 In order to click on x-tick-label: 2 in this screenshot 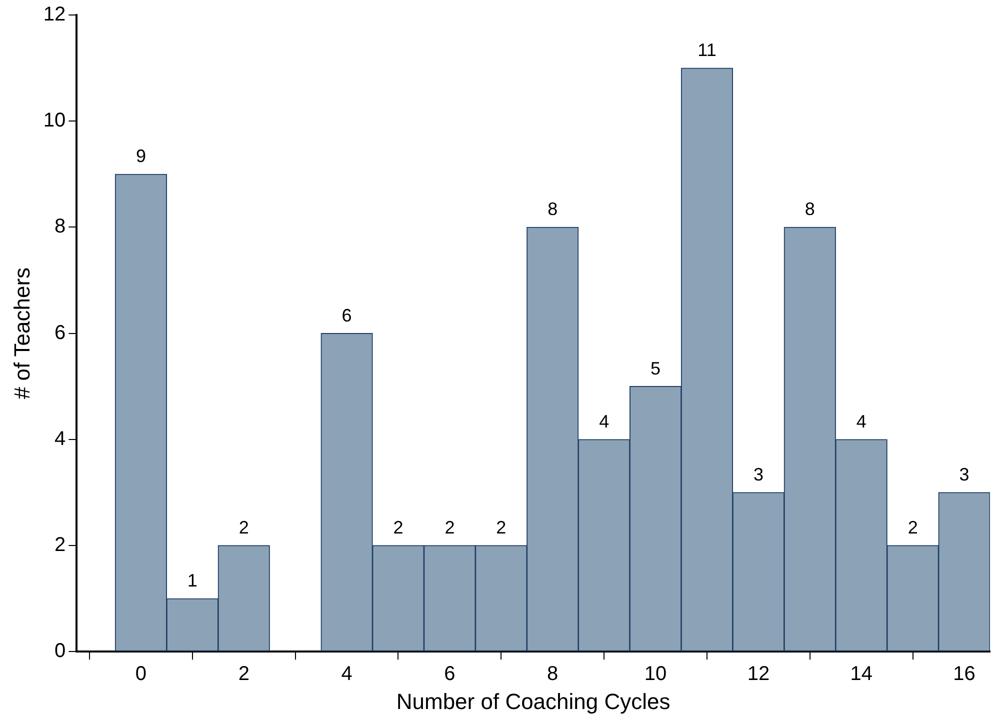, I will do `click(244, 674)`.